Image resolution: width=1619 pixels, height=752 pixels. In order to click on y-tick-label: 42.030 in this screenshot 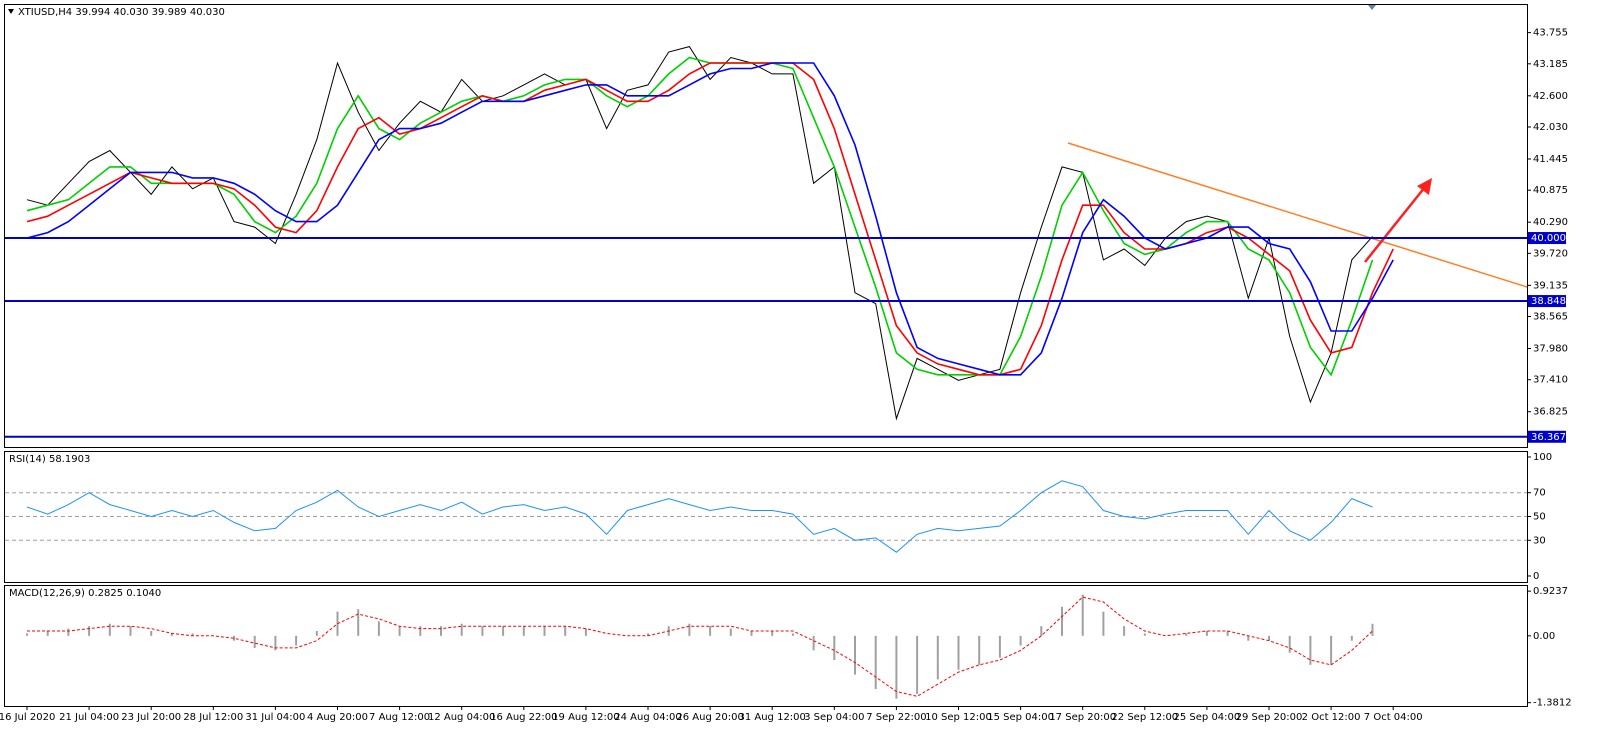, I will do `click(1550, 127)`.